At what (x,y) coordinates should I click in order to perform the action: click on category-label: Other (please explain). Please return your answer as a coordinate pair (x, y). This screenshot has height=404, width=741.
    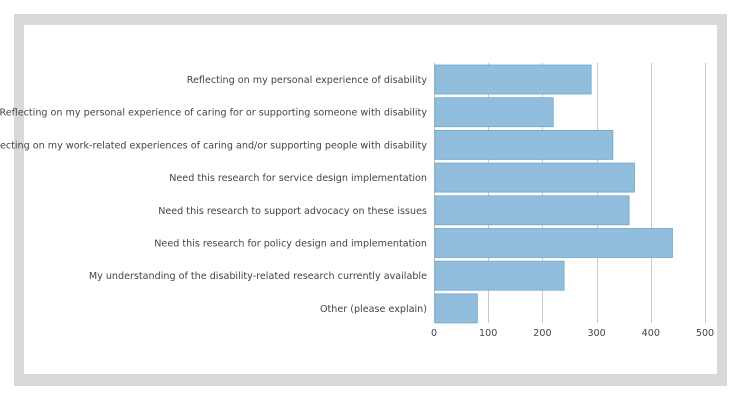
    Looking at the image, I should click on (373, 309).